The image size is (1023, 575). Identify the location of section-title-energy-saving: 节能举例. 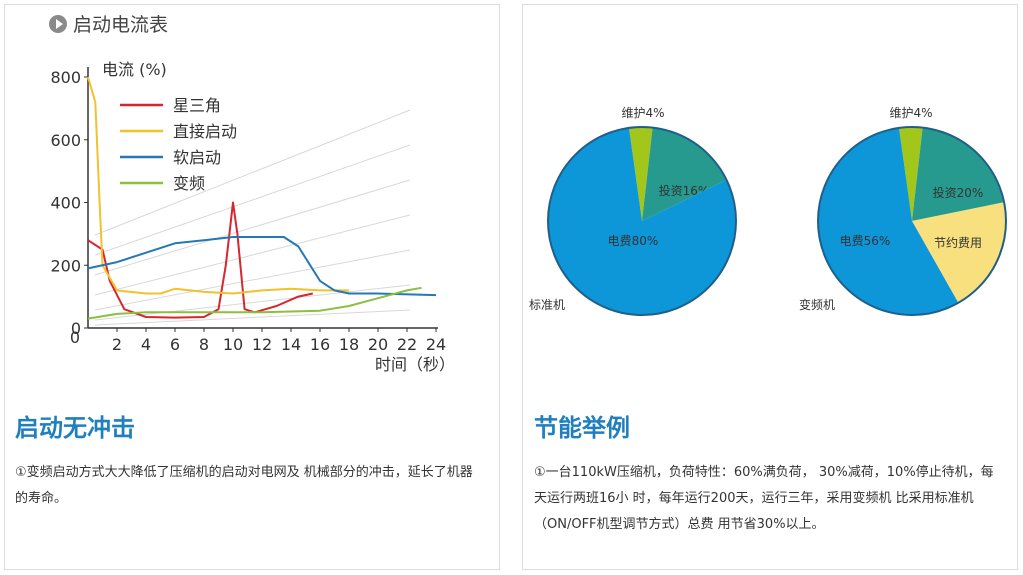
(582, 428).